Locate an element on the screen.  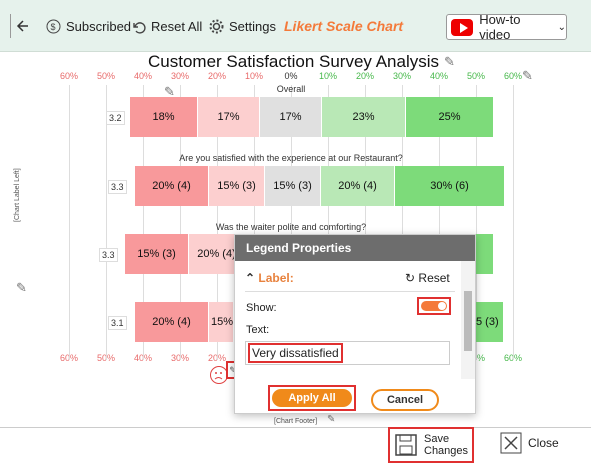
save-changes-label: Save Changes is located at coordinates (446, 445).